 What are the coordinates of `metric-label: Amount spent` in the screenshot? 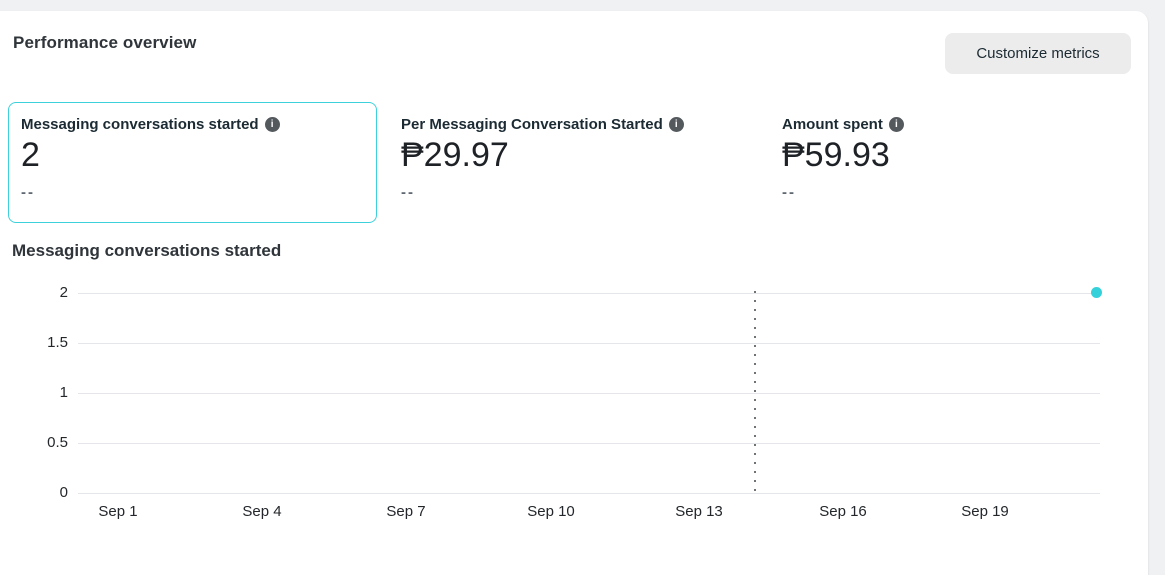 It's located at (832, 124).